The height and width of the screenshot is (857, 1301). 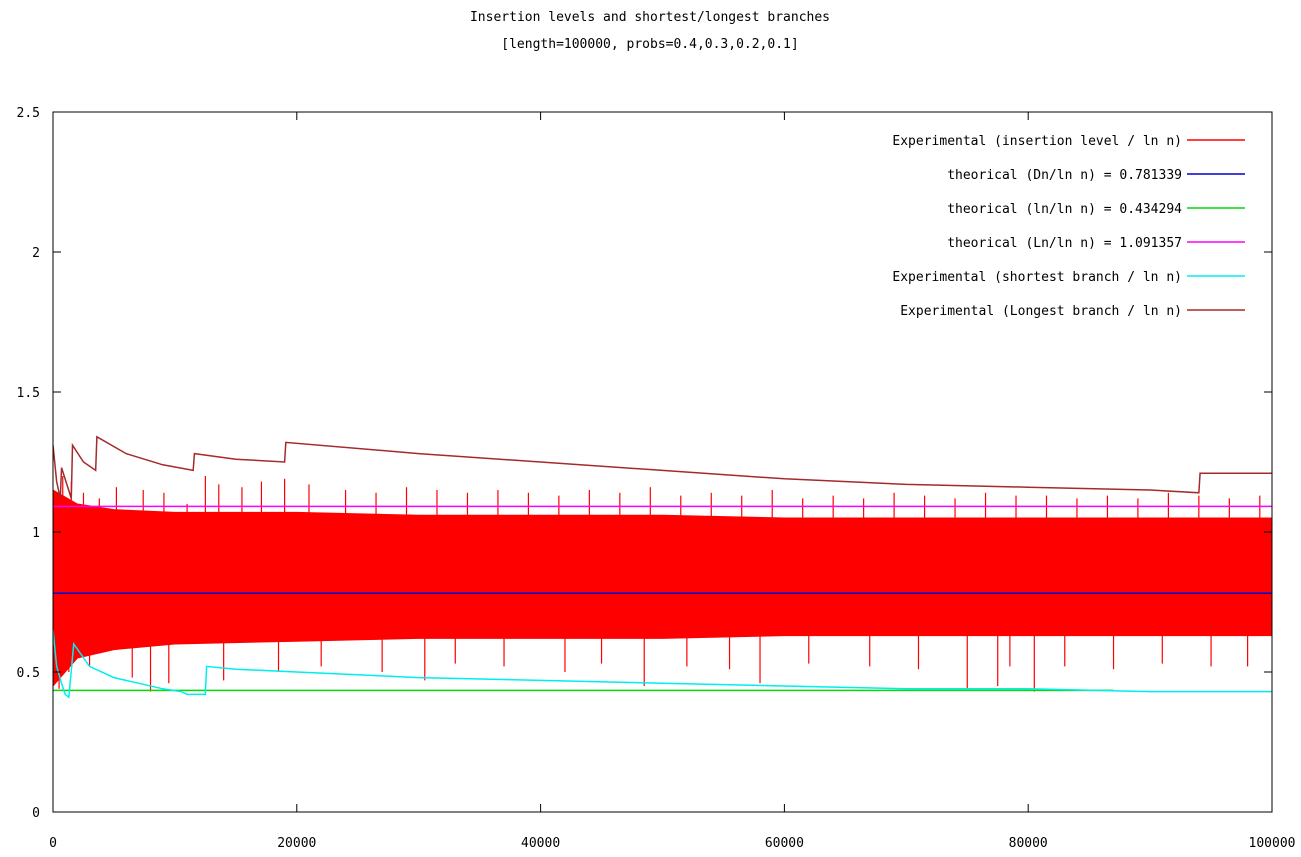 What do you see at coordinates (28, 113) in the screenshot?
I see `y-tick-label: 2.5` at bounding box center [28, 113].